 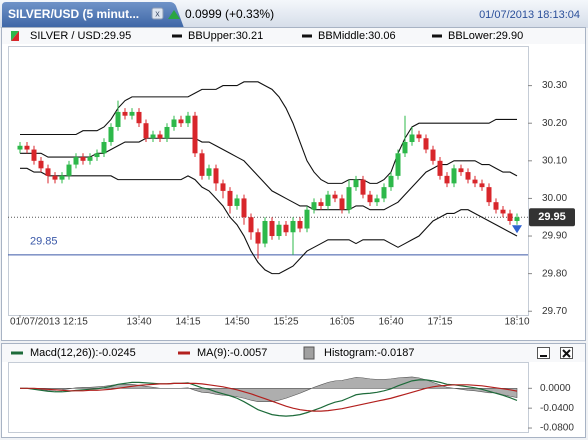 What do you see at coordinates (293, 36) in the screenshot?
I see `price-legend-bar` at bounding box center [293, 36].